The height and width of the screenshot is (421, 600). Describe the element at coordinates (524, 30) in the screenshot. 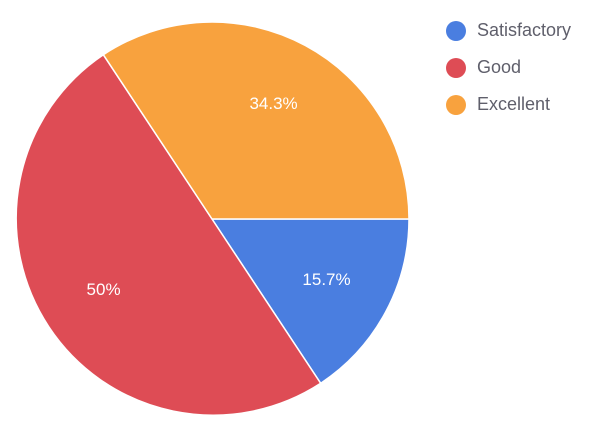

I see `legend-label-satisfactory: Satisfactory` at that location.